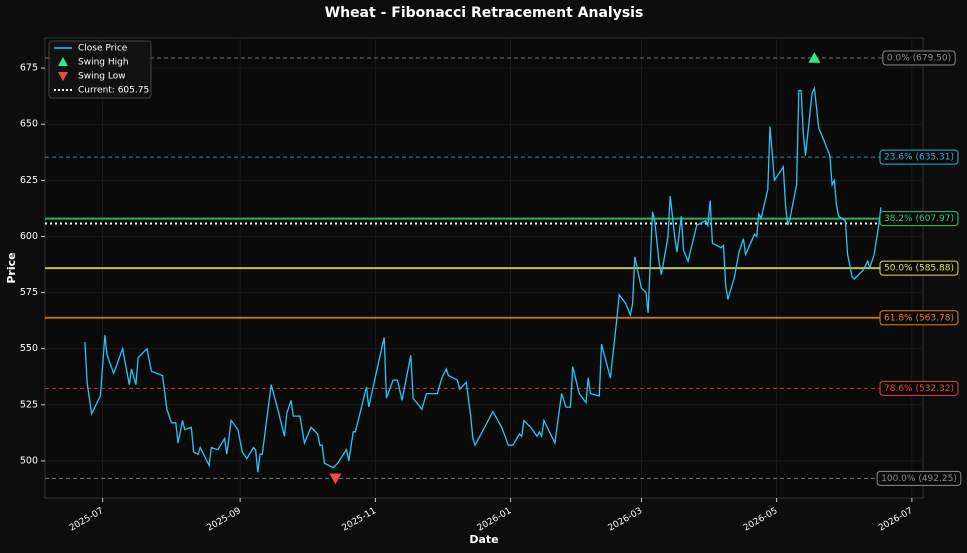 This screenshot has width=967, height=553. I want to click on x-tick-label: 2025-09, so click(224, 520).